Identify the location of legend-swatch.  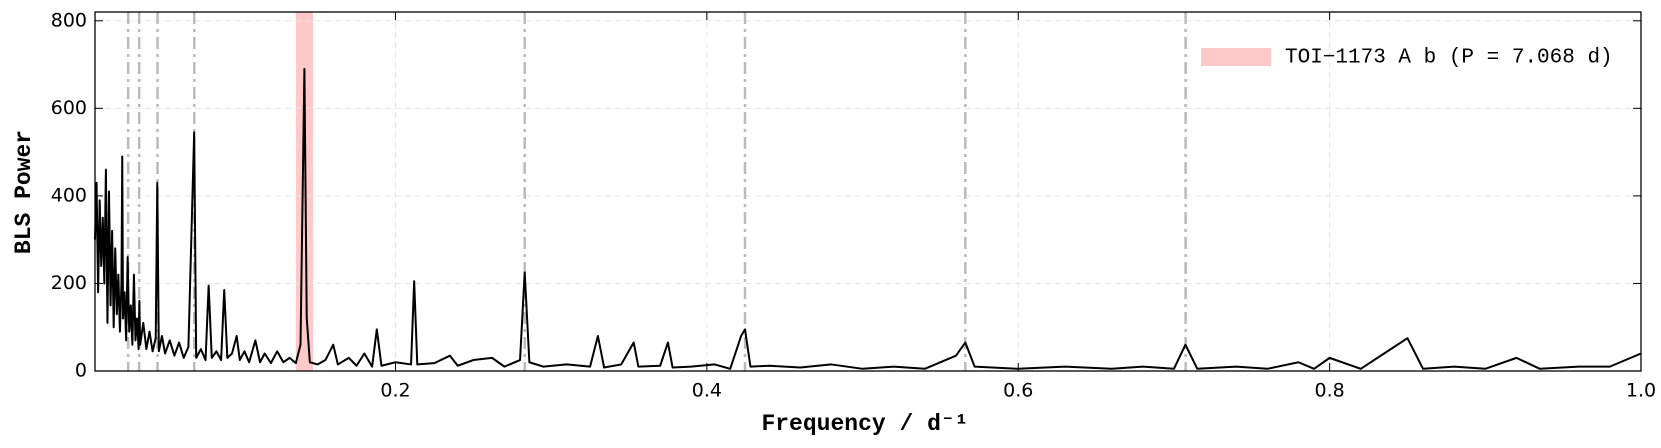
(1236, 57).